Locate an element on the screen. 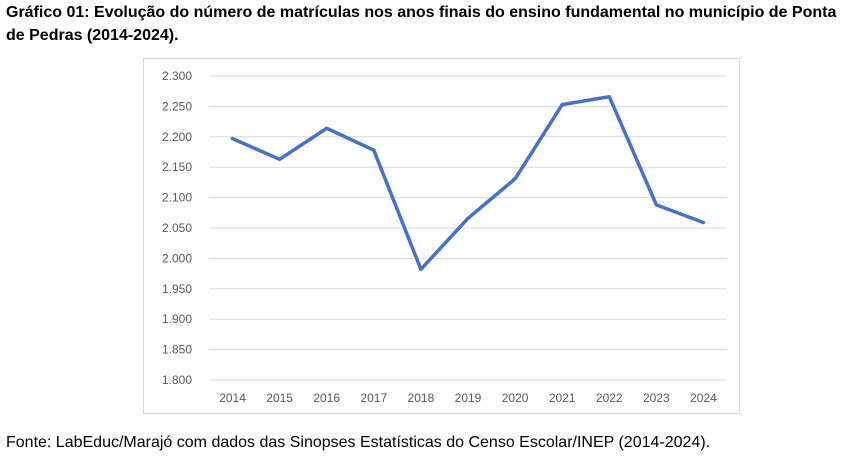  x-tick-label: 2017 is located at coordinates (373, 398).